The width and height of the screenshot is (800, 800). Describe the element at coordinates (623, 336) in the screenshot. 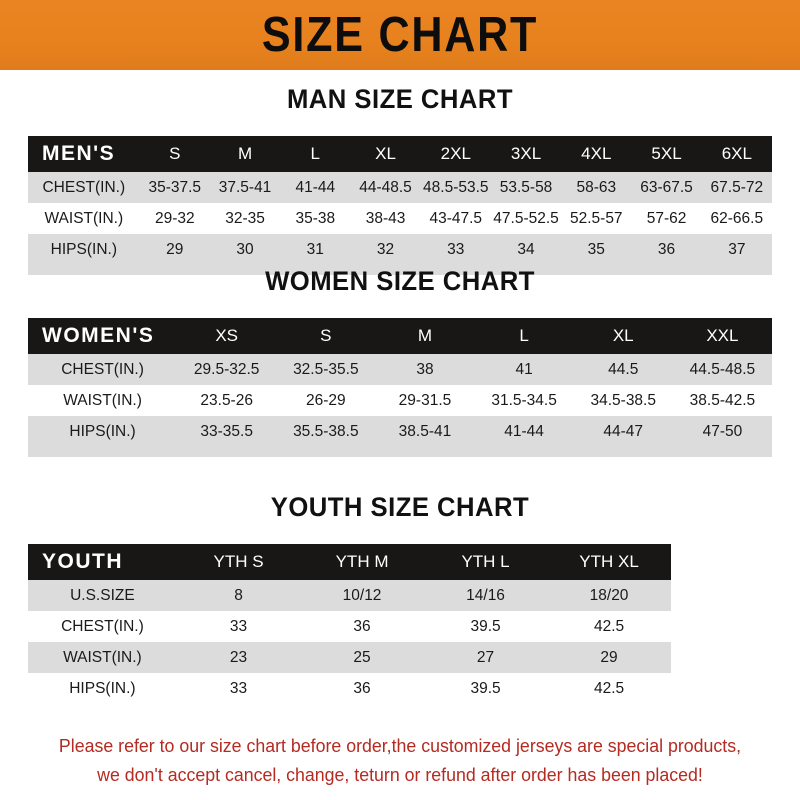

I see `women-size-header-5: XL` at that location.